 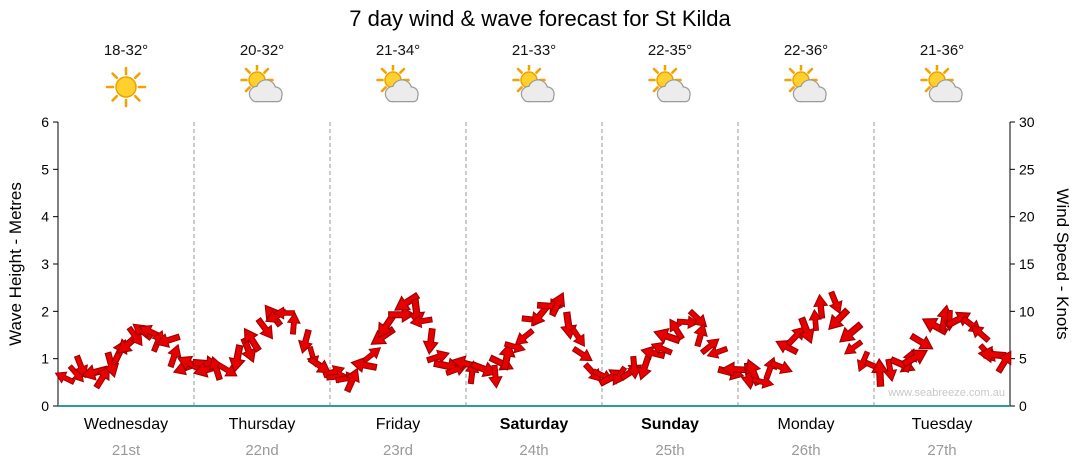 What do you see at coordinates (540, 18) in the screenshot?
I see `chart-title: 7 day wind & wave forecast for St Kilda` at bounding box center [540, 18].